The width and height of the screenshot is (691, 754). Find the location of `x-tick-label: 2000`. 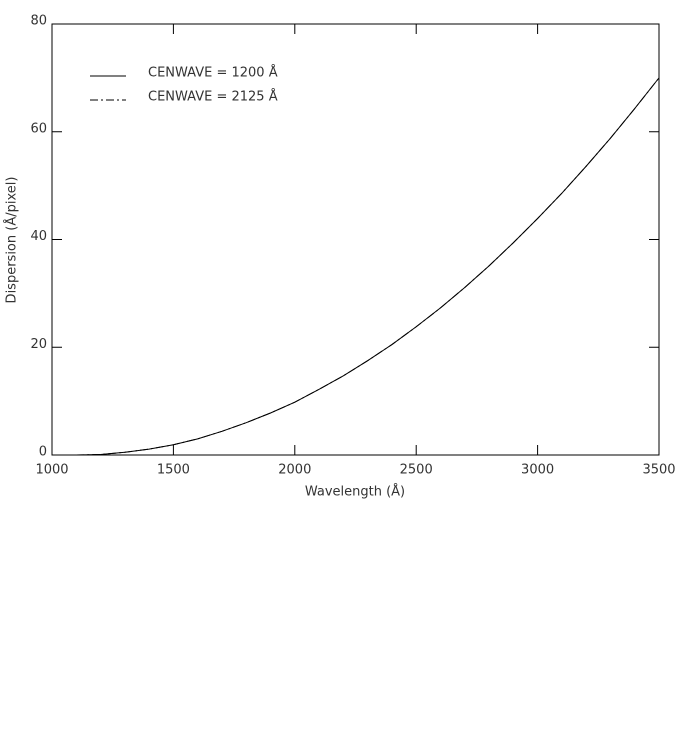

x-tick-label: 2000 is located at coordinates (294, 470).